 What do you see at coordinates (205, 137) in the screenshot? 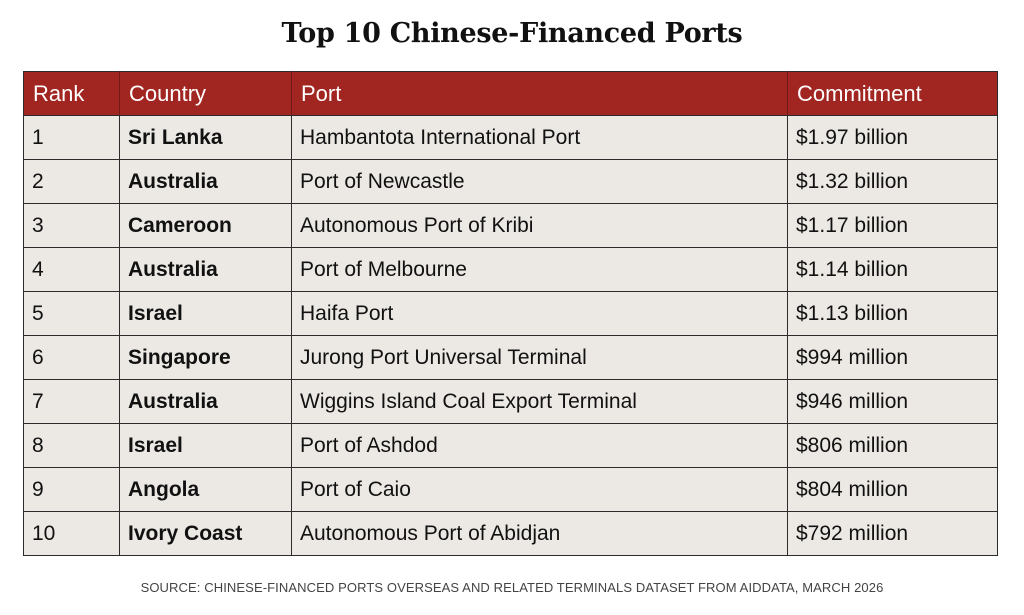
I see `country-cell: Sri Lanka` at bounding box center [205, 137].